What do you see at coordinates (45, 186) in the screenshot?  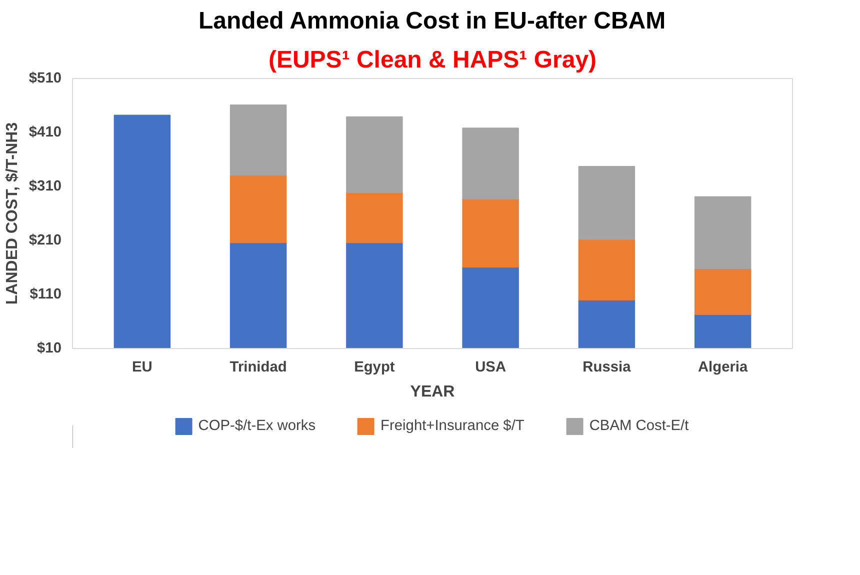 I see `y-tick-label: $310` at bounding box center [45, 186].